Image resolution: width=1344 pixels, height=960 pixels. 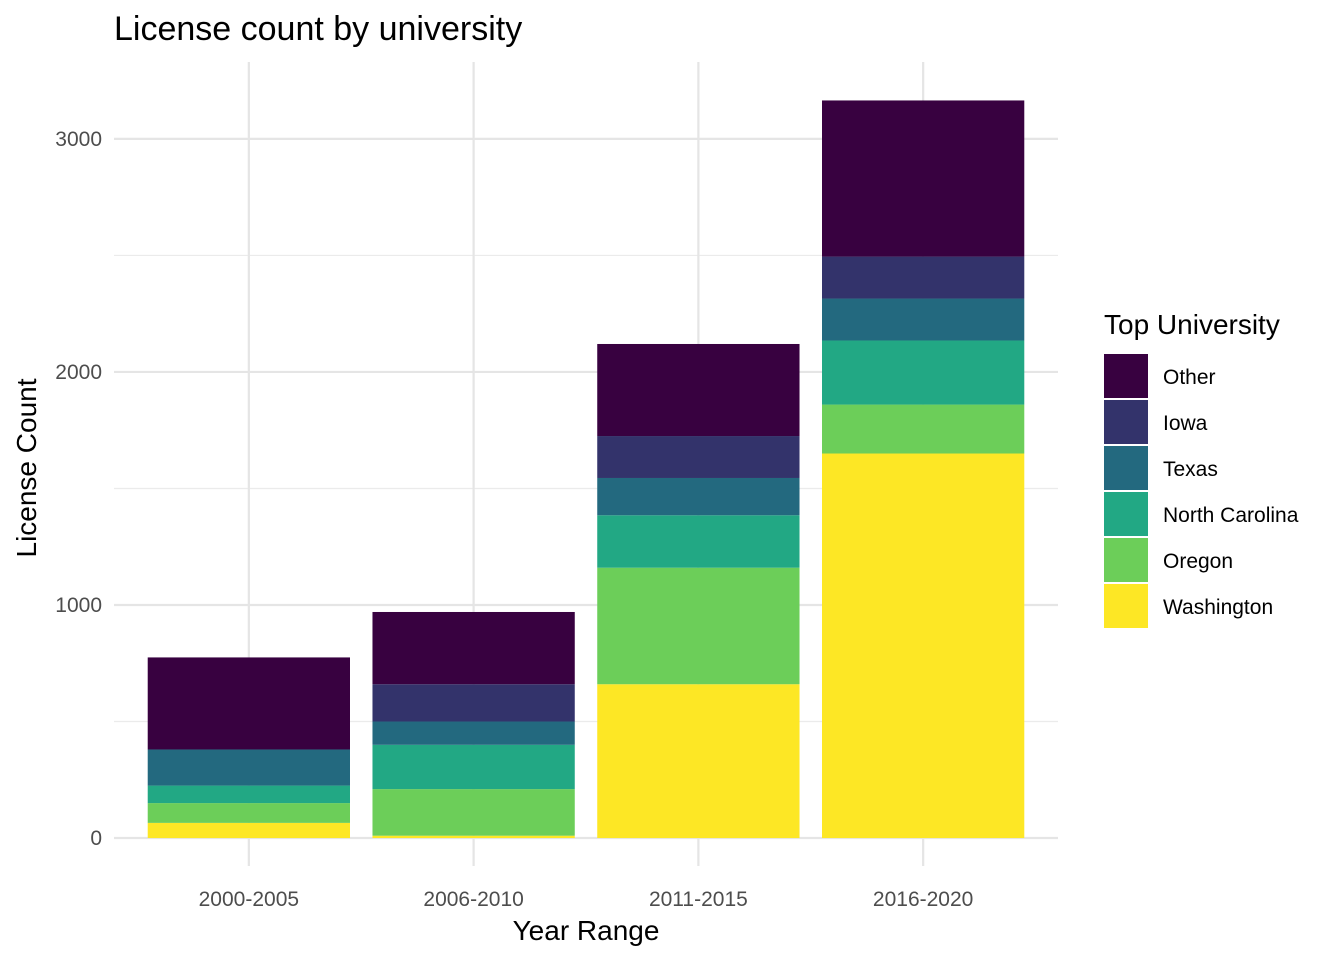 I want to click on legend-label-washington: Washington, so click(x=1218, y=607).